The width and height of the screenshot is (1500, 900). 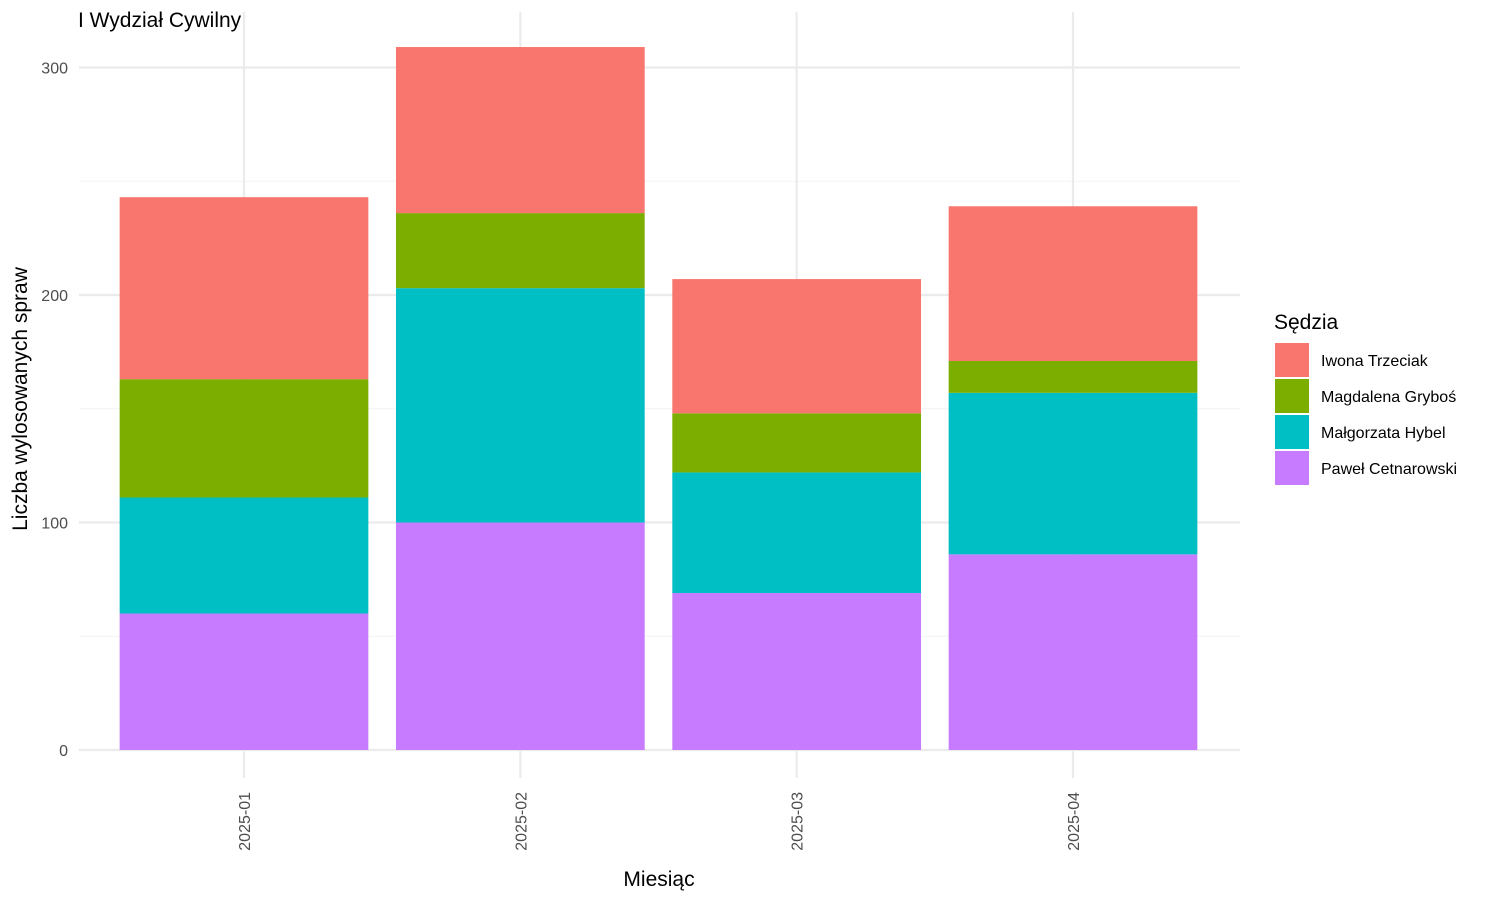 I want to click on x-tick-label: 2025-01, so click(x=245, y=821).